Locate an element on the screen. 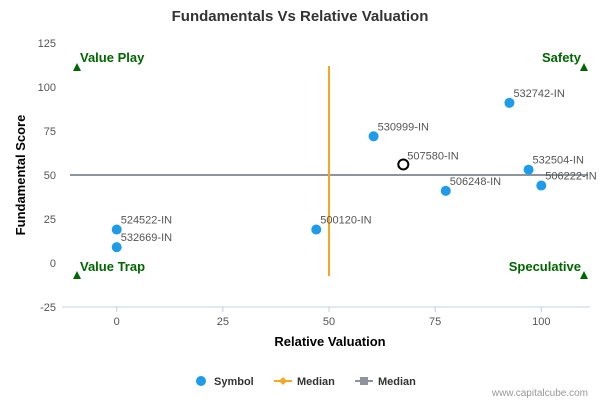 The height and width of the screenshot is (400, 600). highlighted-data-point is located at coordinates (403, 164).